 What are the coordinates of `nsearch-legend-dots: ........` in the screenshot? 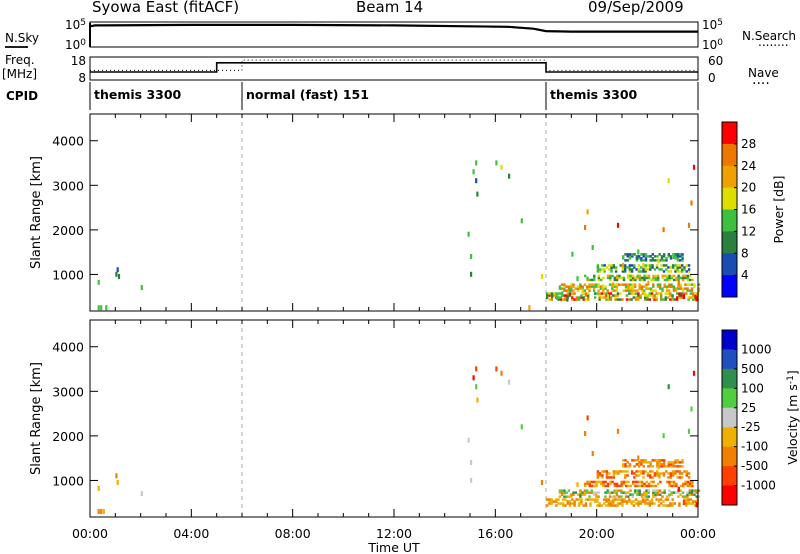 It's located at (773, 42).